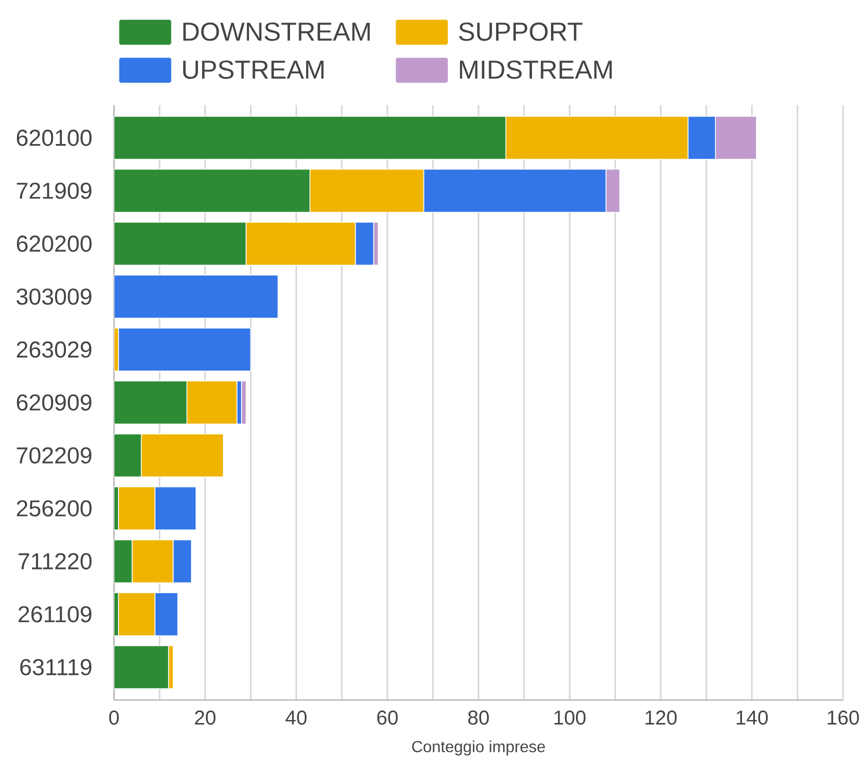 The height and width of the screenshot is (760, 864). I want to click on y-tick-label: 620200, so click(54, 244).